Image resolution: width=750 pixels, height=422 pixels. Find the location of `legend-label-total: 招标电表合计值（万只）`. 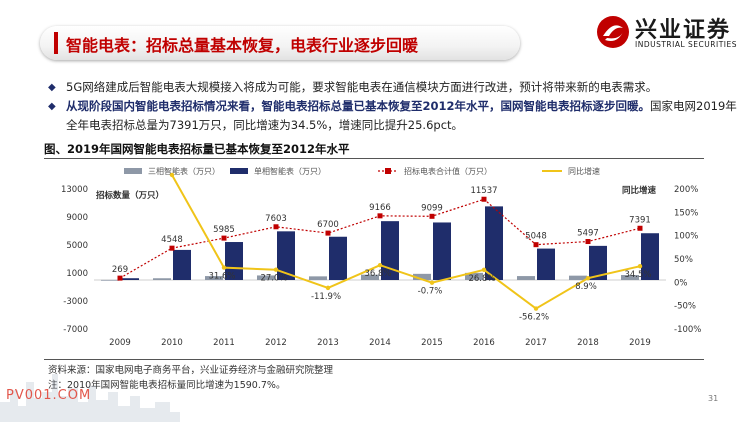

legend-label-total: 招标电表合计值（万只） is located at coordinates (448, 171).